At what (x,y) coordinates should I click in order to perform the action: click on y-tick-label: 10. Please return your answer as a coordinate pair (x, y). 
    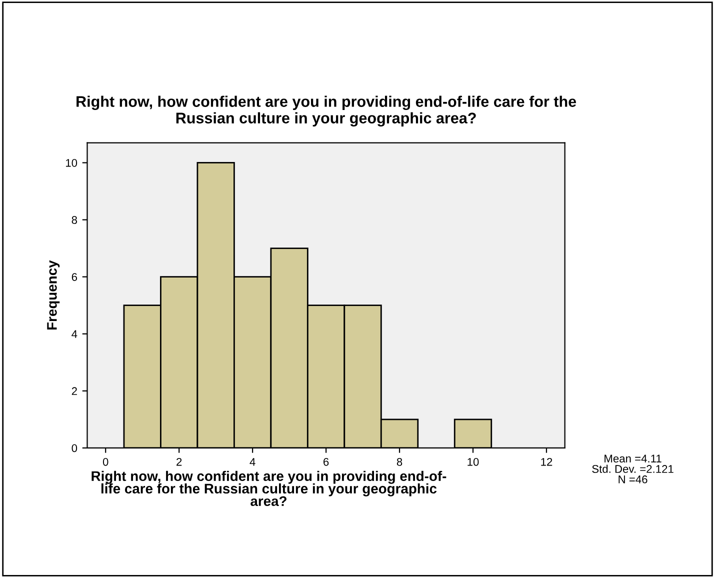
    Looking at the image, I should click on (72, 163).